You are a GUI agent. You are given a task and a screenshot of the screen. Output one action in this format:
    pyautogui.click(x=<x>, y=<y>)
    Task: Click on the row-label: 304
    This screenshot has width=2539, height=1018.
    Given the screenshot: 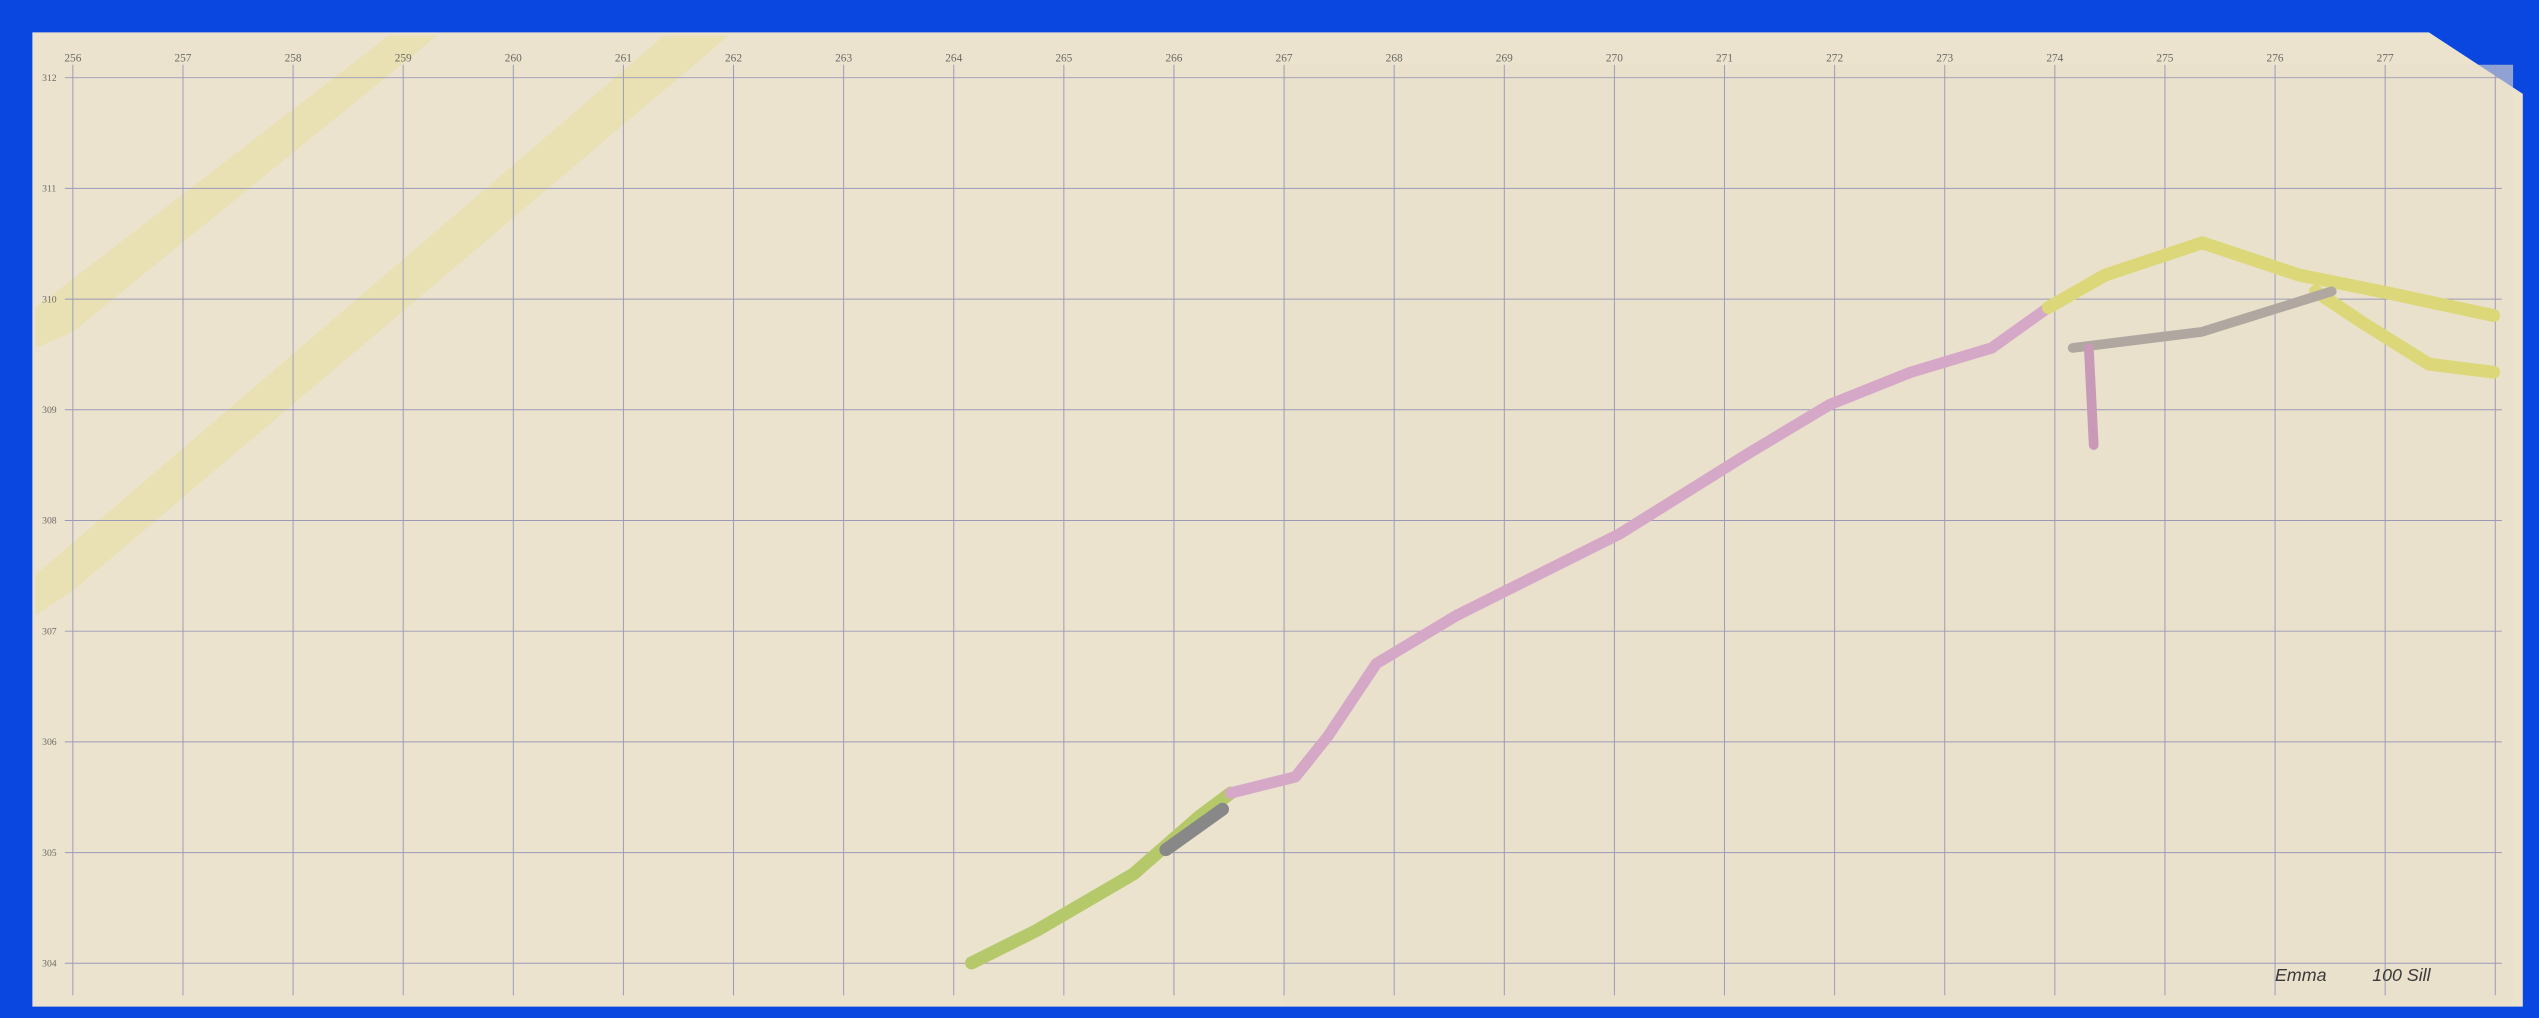 What is the action you would take?
    pyautogui.click(x=49, y=964)
    